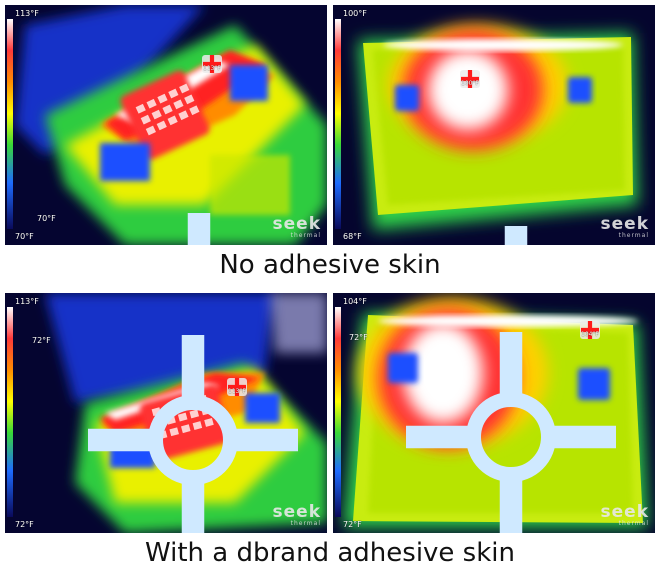 The width and height of the screenshot is (660, 576). I want to click on hot-spot-temp: 100°F, so click(470, 83).